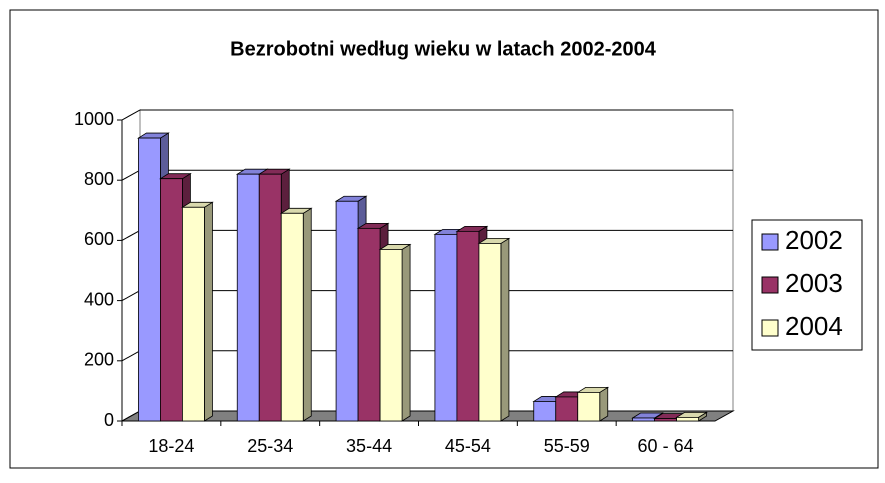  I want to click on side-wall, so click(131, 265).